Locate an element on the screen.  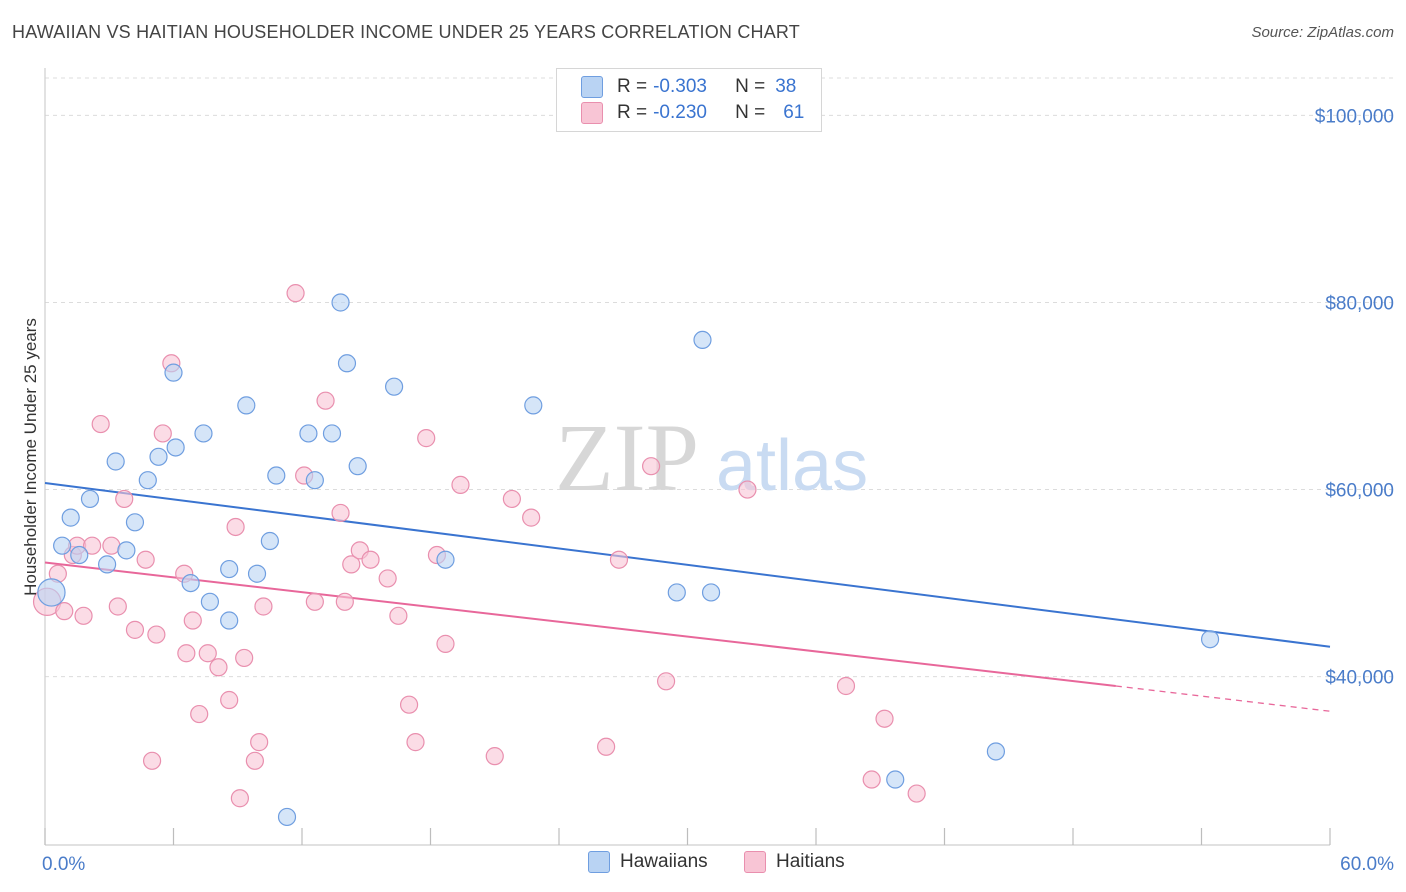
legend-r-value-hawaiians: -0.303 is located at coordinates (680, 86).